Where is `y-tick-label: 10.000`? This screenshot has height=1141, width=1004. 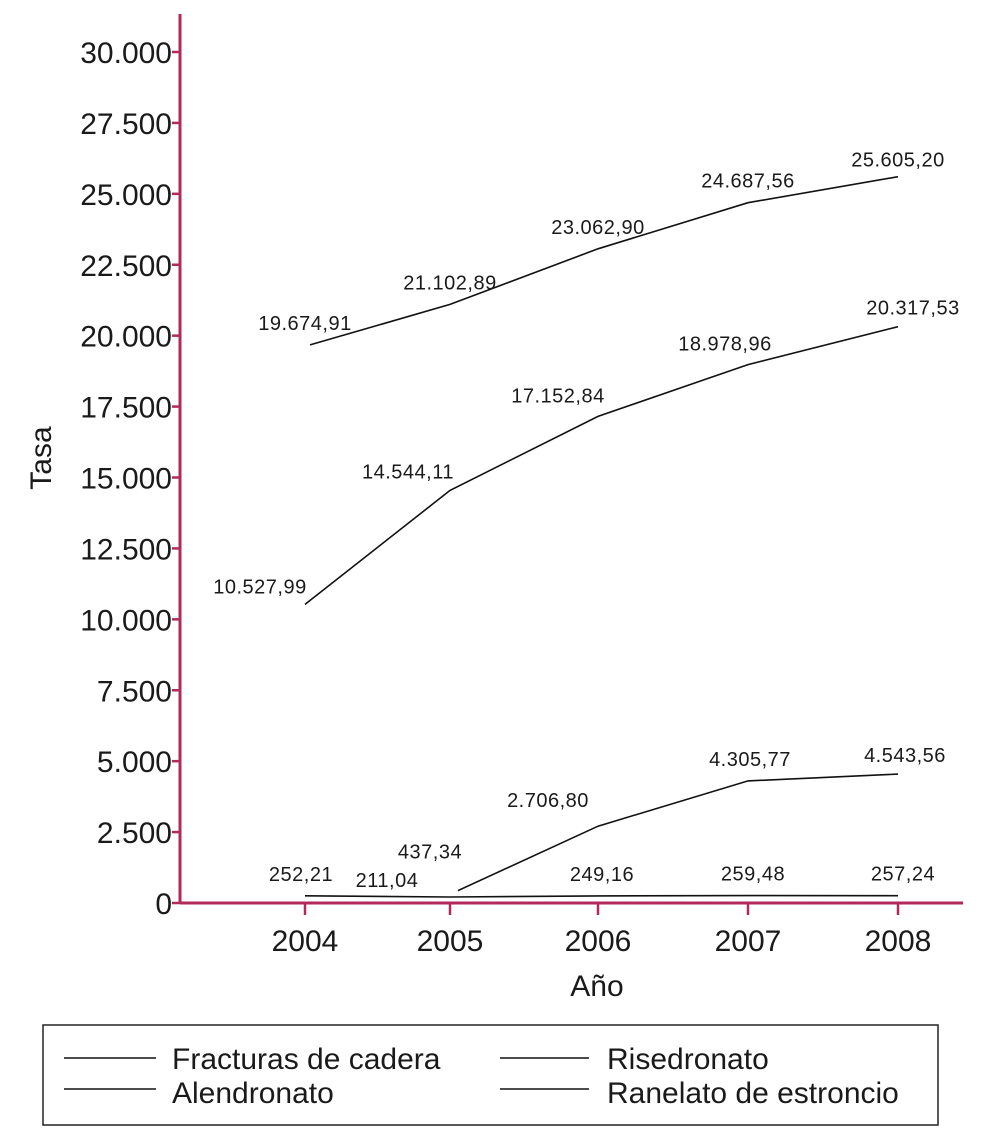
y-tick-label: 10.000 is located at coordinates (126, 620).